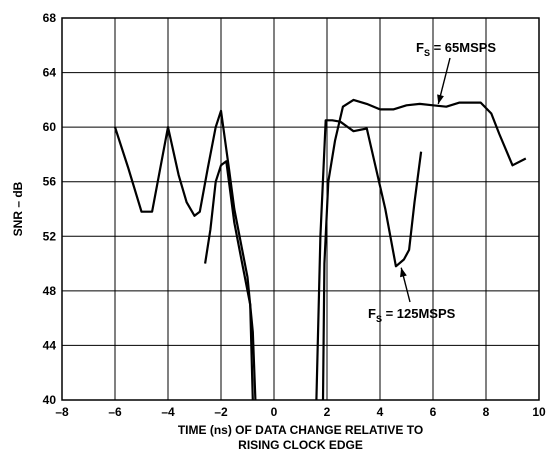 This screenshot has height=462, width=550. What do you see at coordinates (50, 291) in the screenshot?
I see `y-tick-label: 48` at bounding box center [50, 291].